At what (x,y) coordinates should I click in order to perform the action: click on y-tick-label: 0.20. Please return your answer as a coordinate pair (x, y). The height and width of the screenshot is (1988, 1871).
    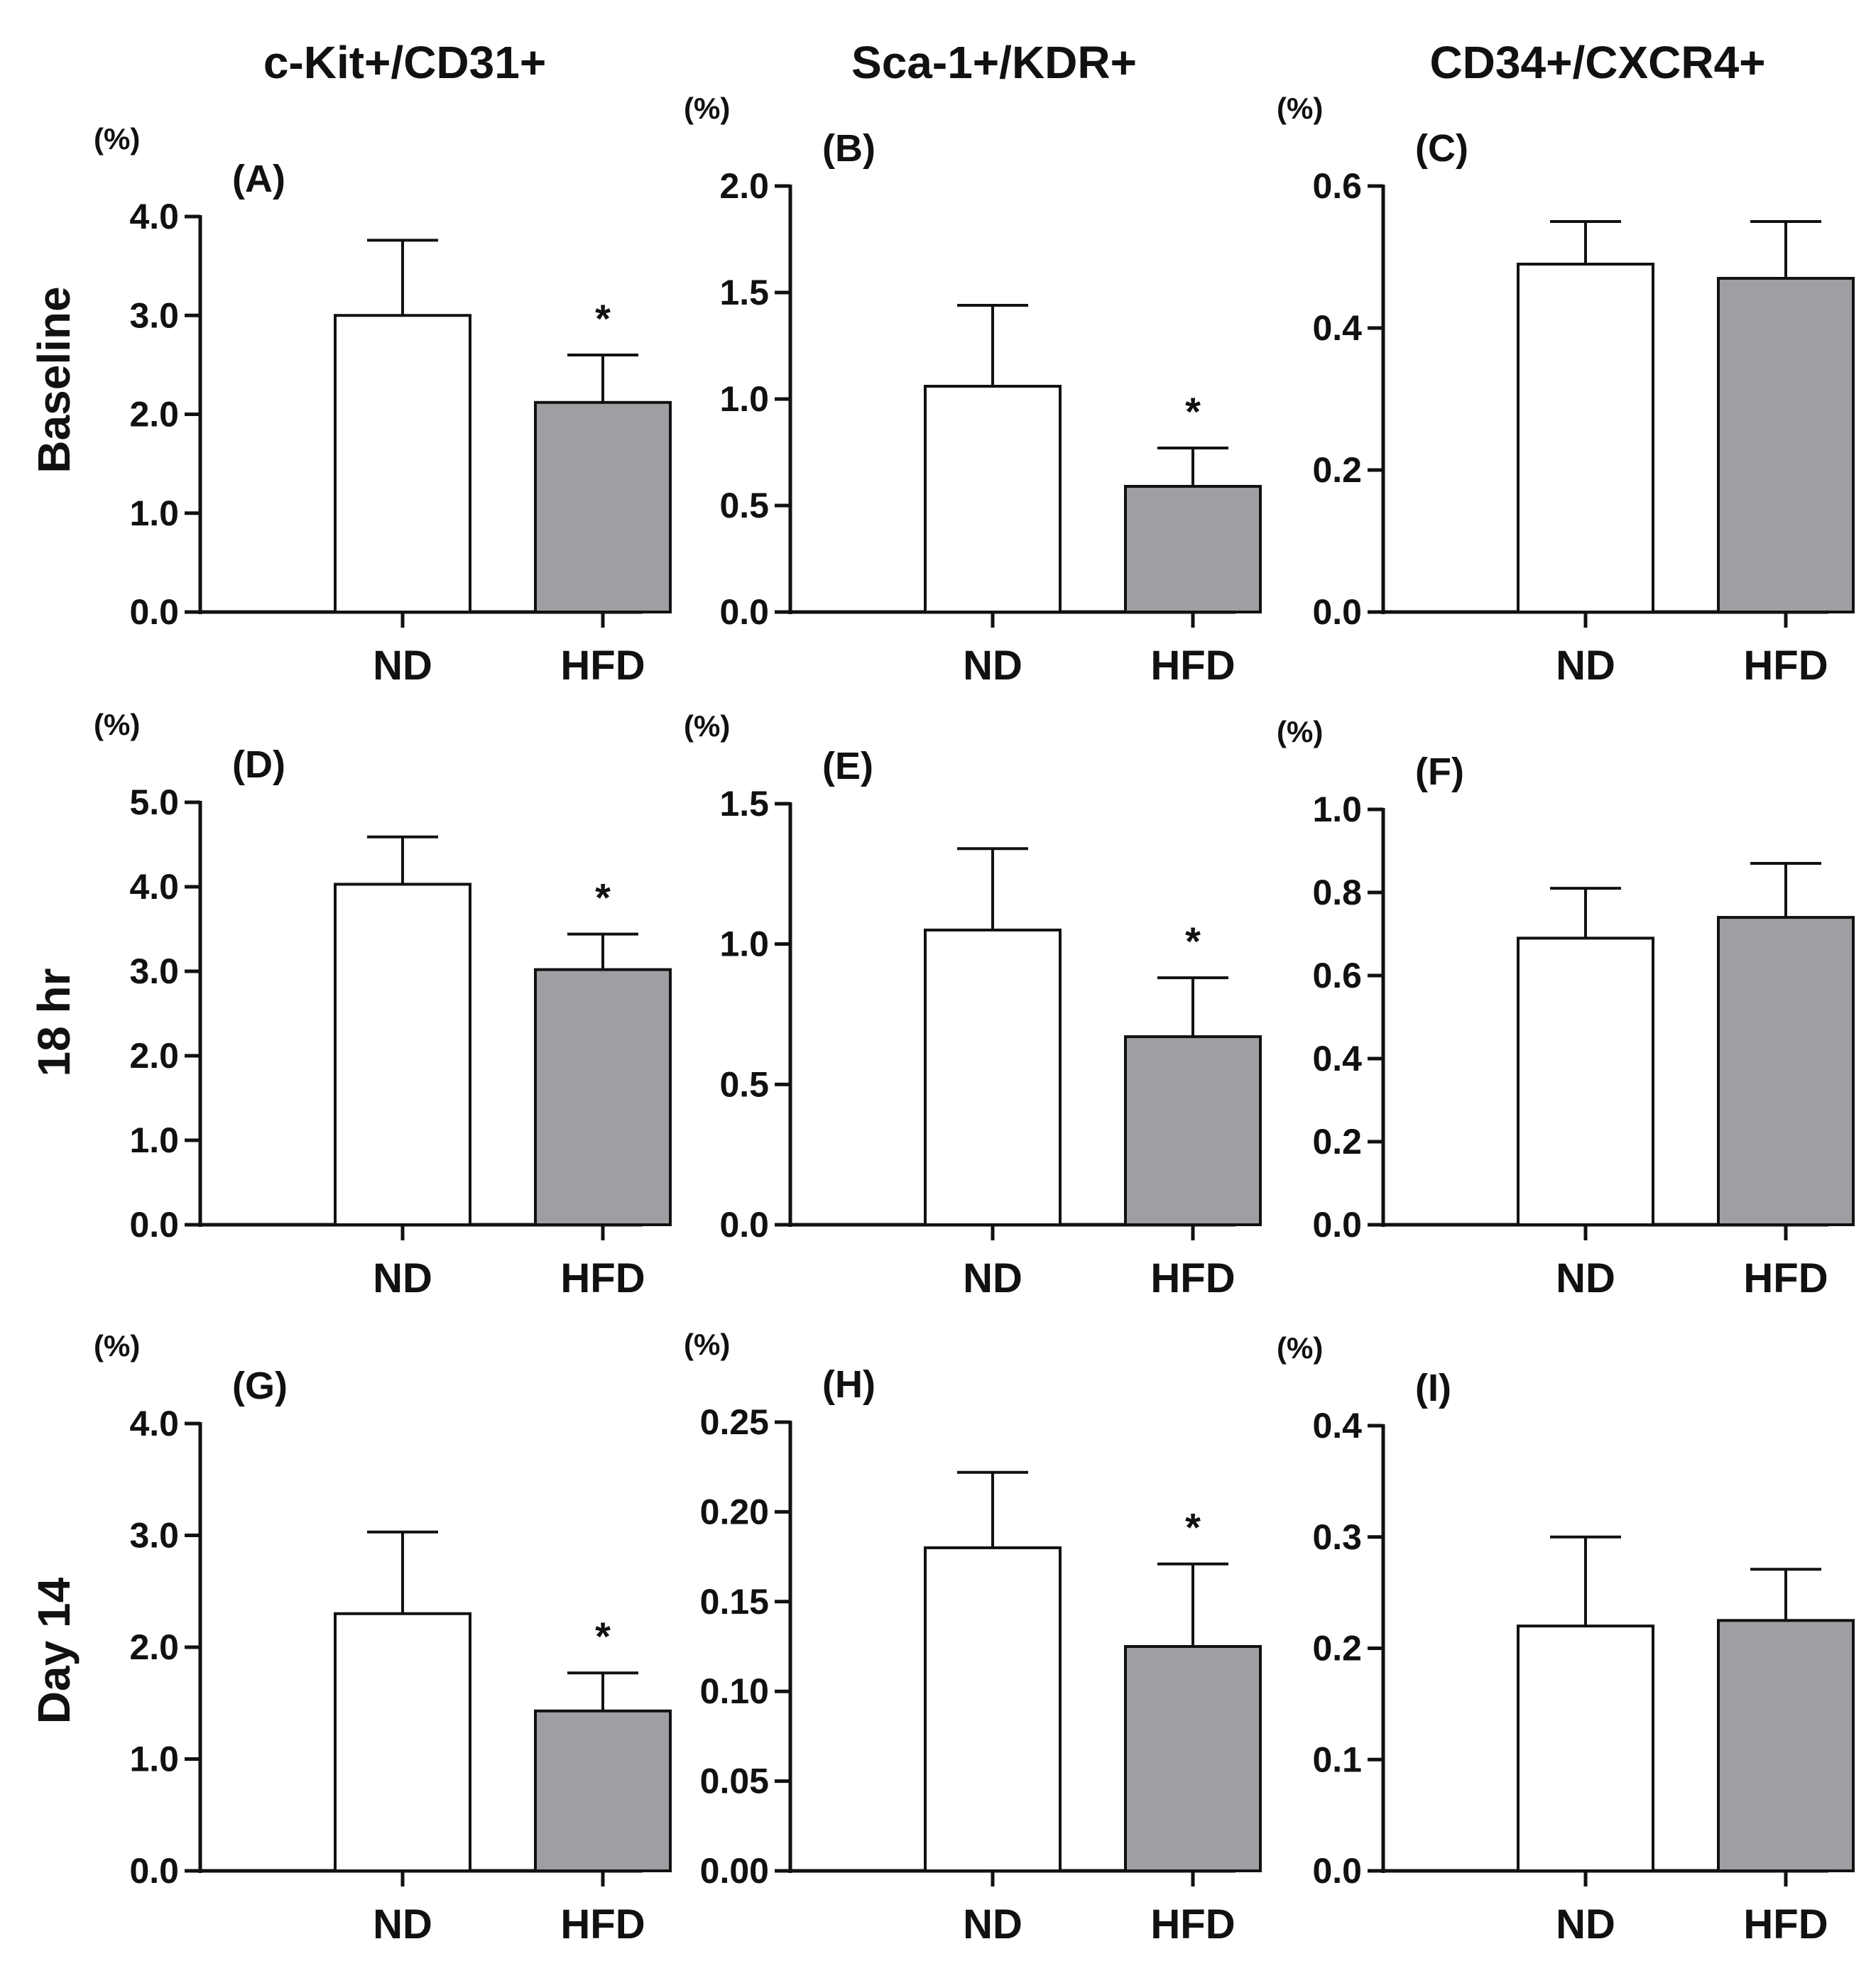
    Looking at the image, I should click on (735, 1511).